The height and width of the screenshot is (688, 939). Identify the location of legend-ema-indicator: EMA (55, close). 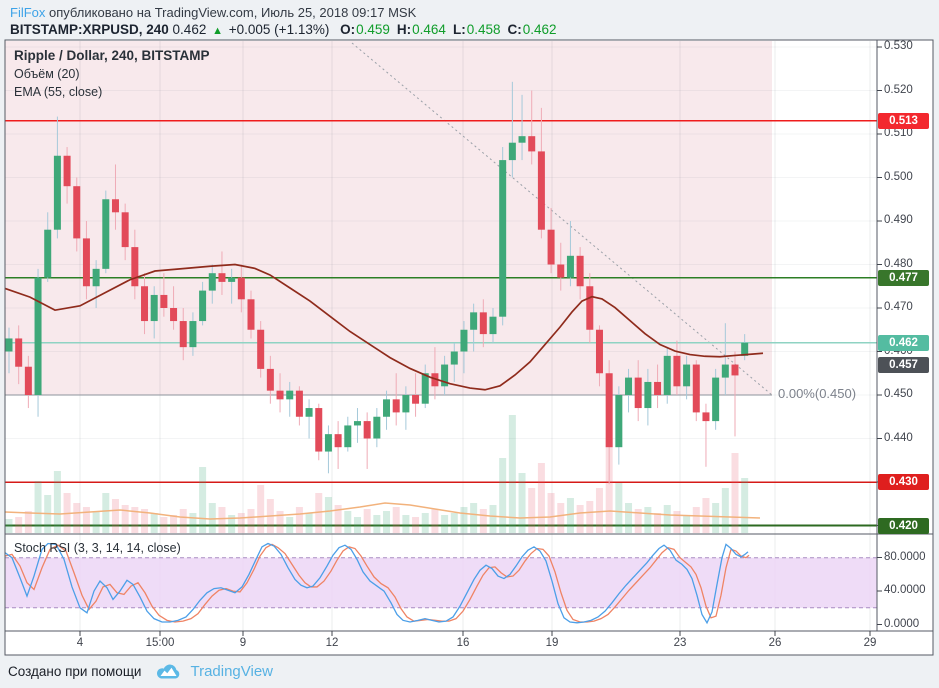
(58, 92).